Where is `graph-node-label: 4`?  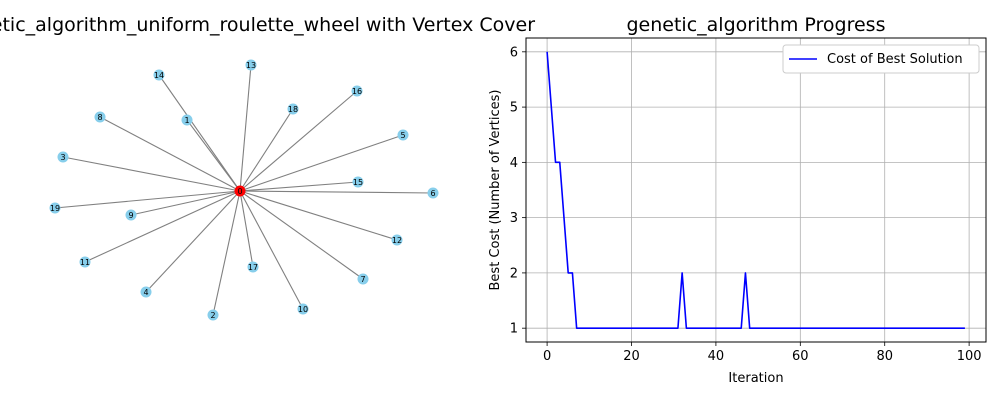
graph-node-label: 4 is located at coordinates (145, 292).